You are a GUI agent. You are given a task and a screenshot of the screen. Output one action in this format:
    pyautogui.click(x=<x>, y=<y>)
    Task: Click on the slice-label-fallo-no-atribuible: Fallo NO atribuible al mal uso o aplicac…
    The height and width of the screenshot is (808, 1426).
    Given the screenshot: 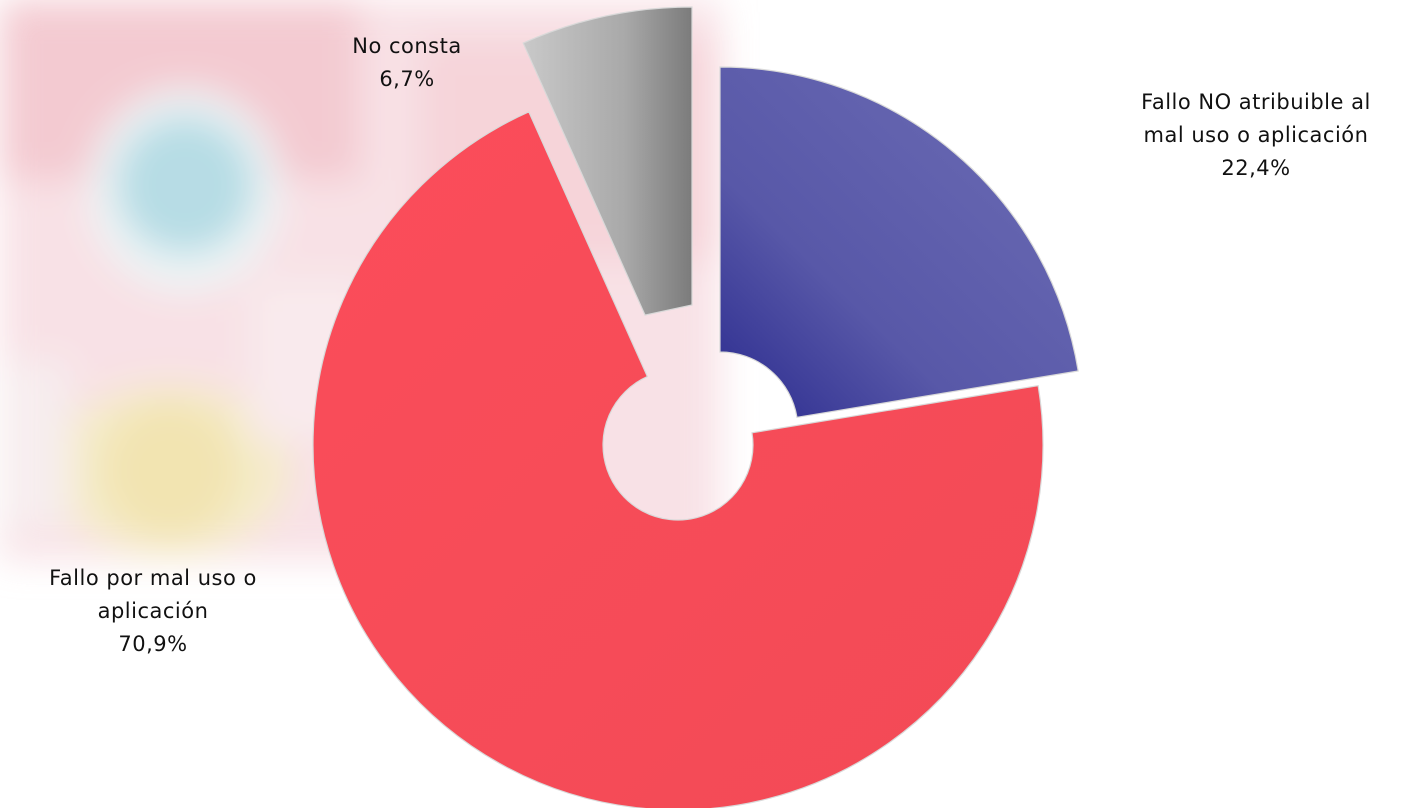 What is the action you would take?
    pyautogui.click(x=1256, y=135)
    